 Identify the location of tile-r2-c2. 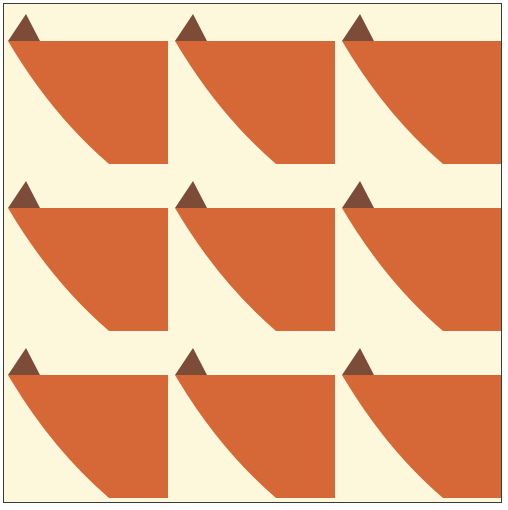
(255, 256).